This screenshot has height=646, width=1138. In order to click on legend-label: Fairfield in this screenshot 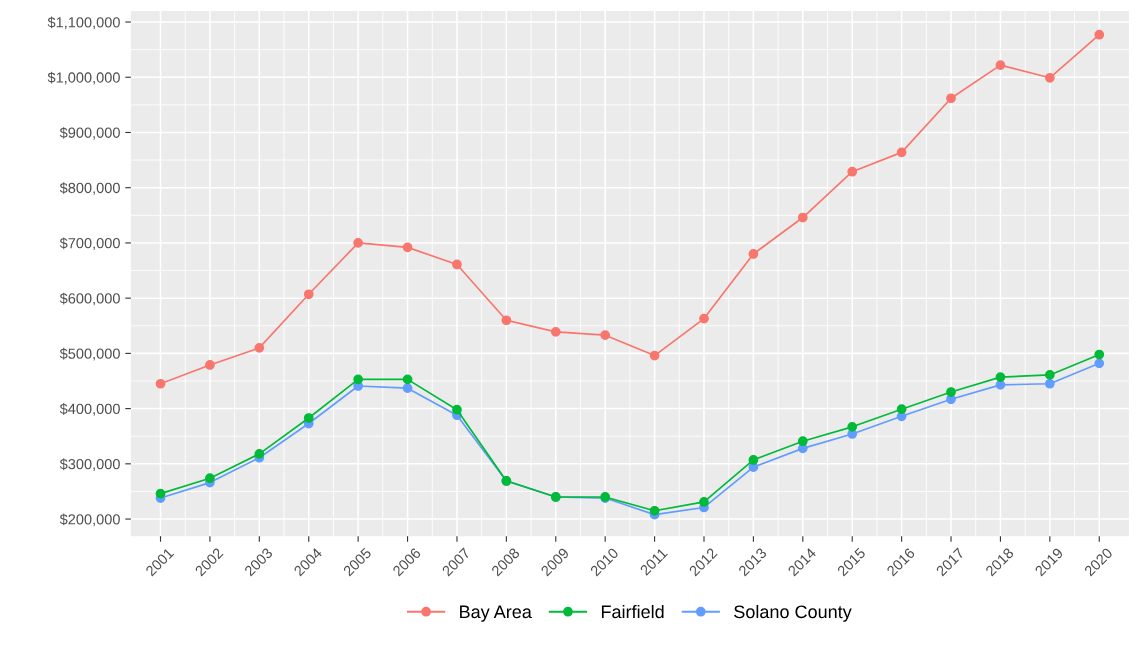, I will do `click(632, 611)`.